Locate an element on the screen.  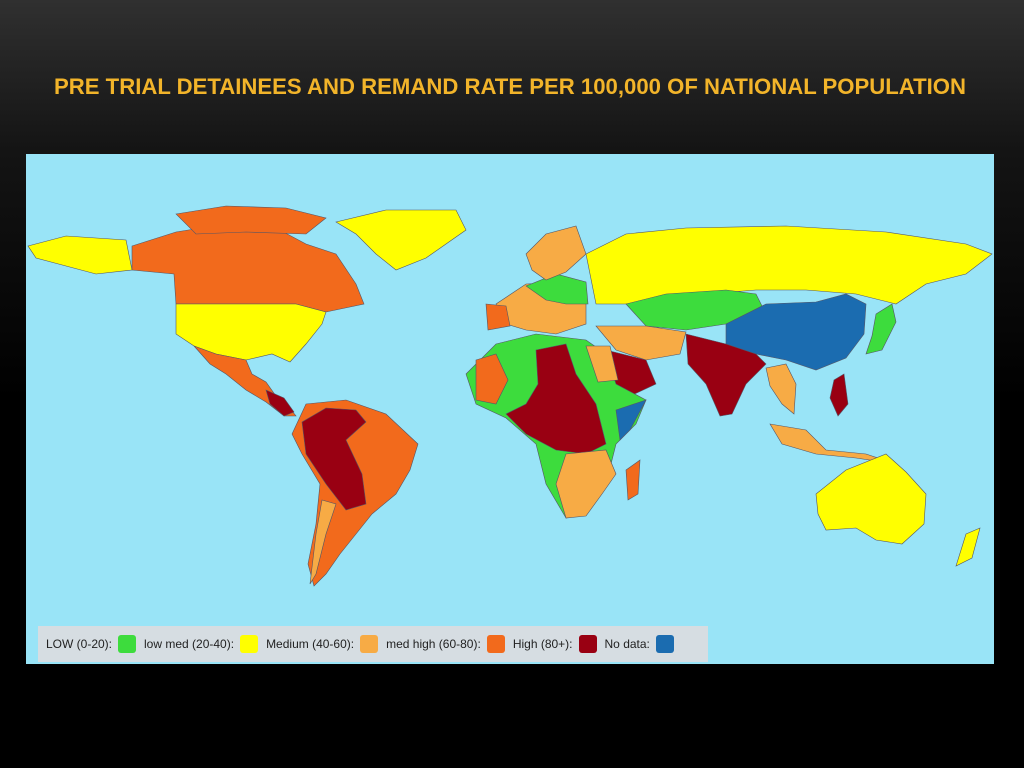
legend-item: High (80+): is located at coordinates (555, 644).